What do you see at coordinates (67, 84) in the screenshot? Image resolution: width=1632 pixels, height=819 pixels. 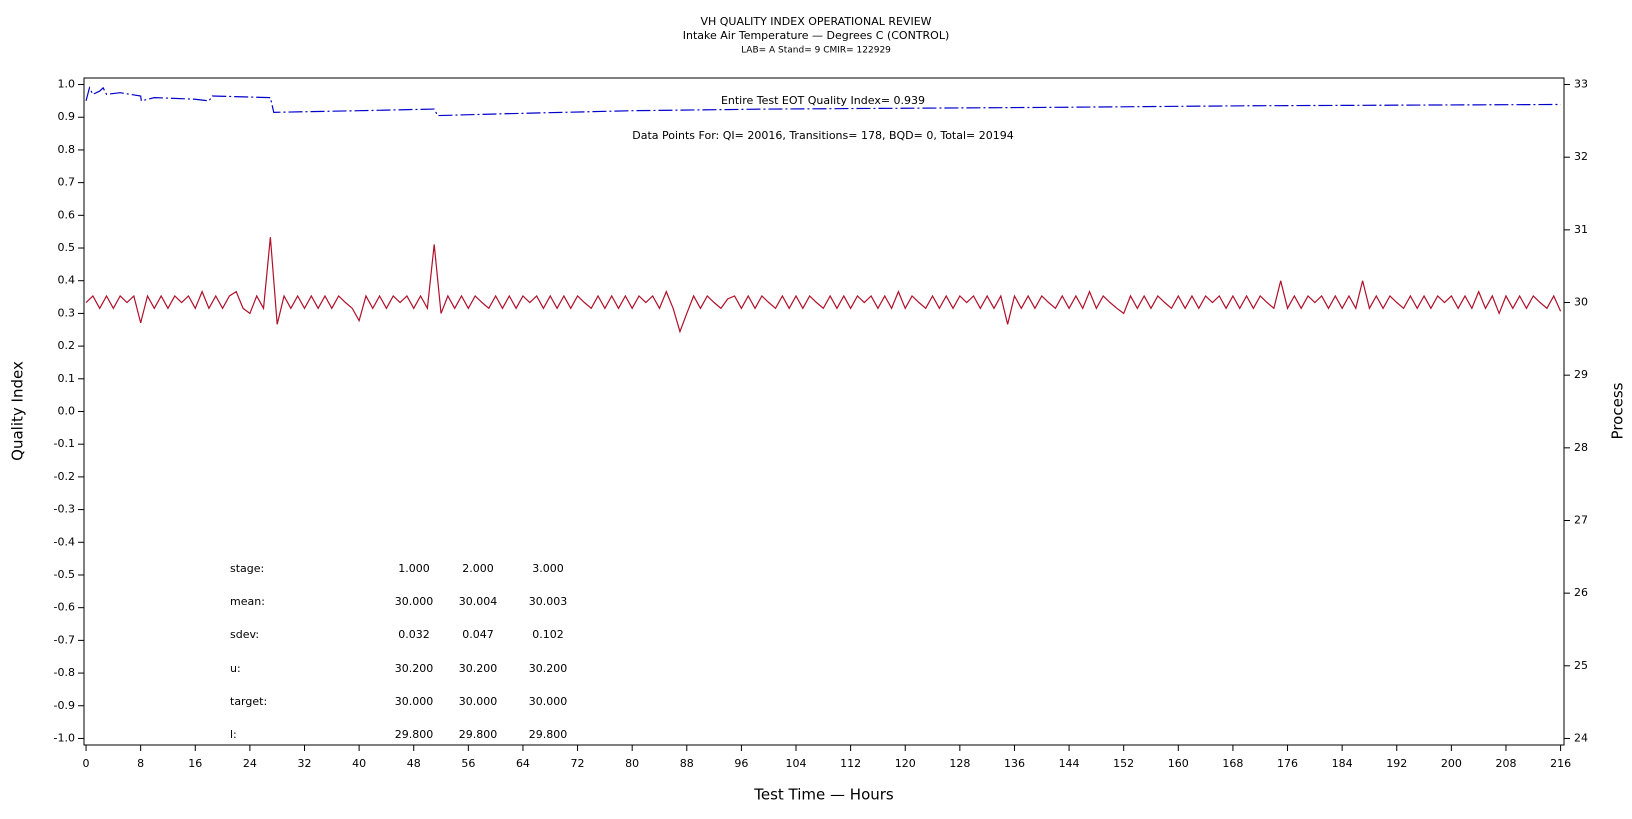 I see `y-tick-label: 1.0` at bounding box center [67, 84].